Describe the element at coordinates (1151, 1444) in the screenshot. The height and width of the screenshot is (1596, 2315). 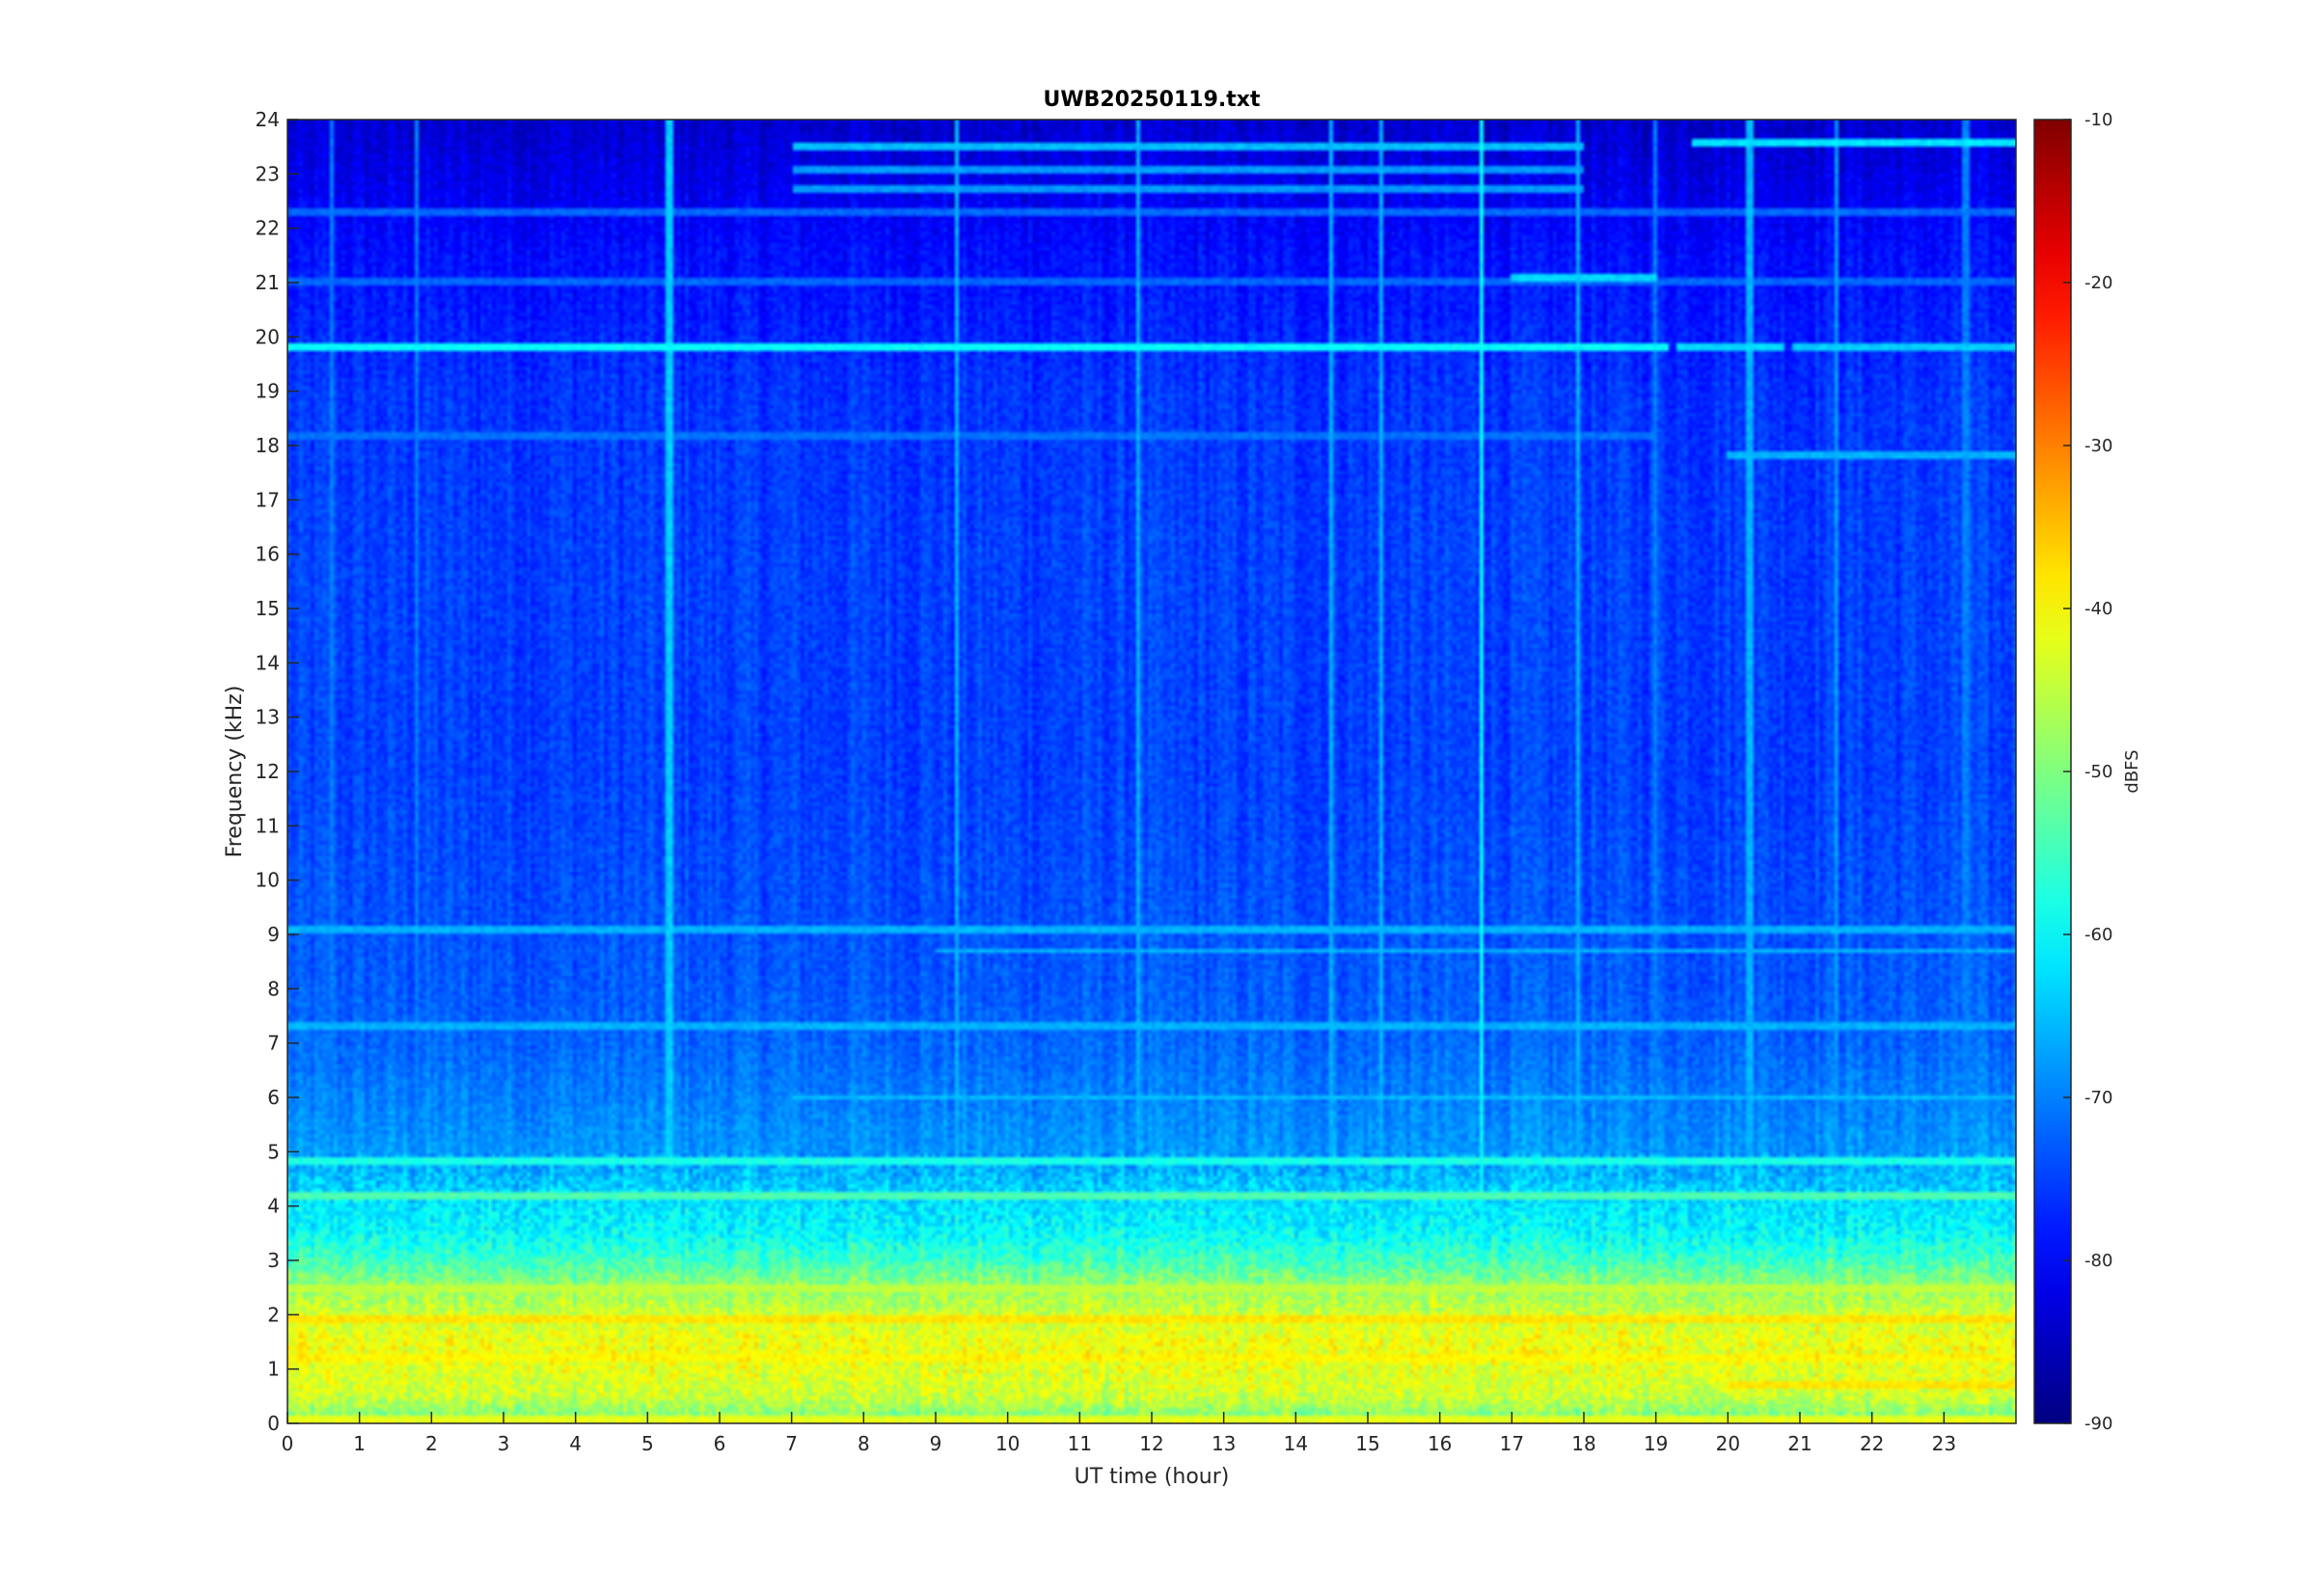
I see `x-tick-label: 12` at that location.